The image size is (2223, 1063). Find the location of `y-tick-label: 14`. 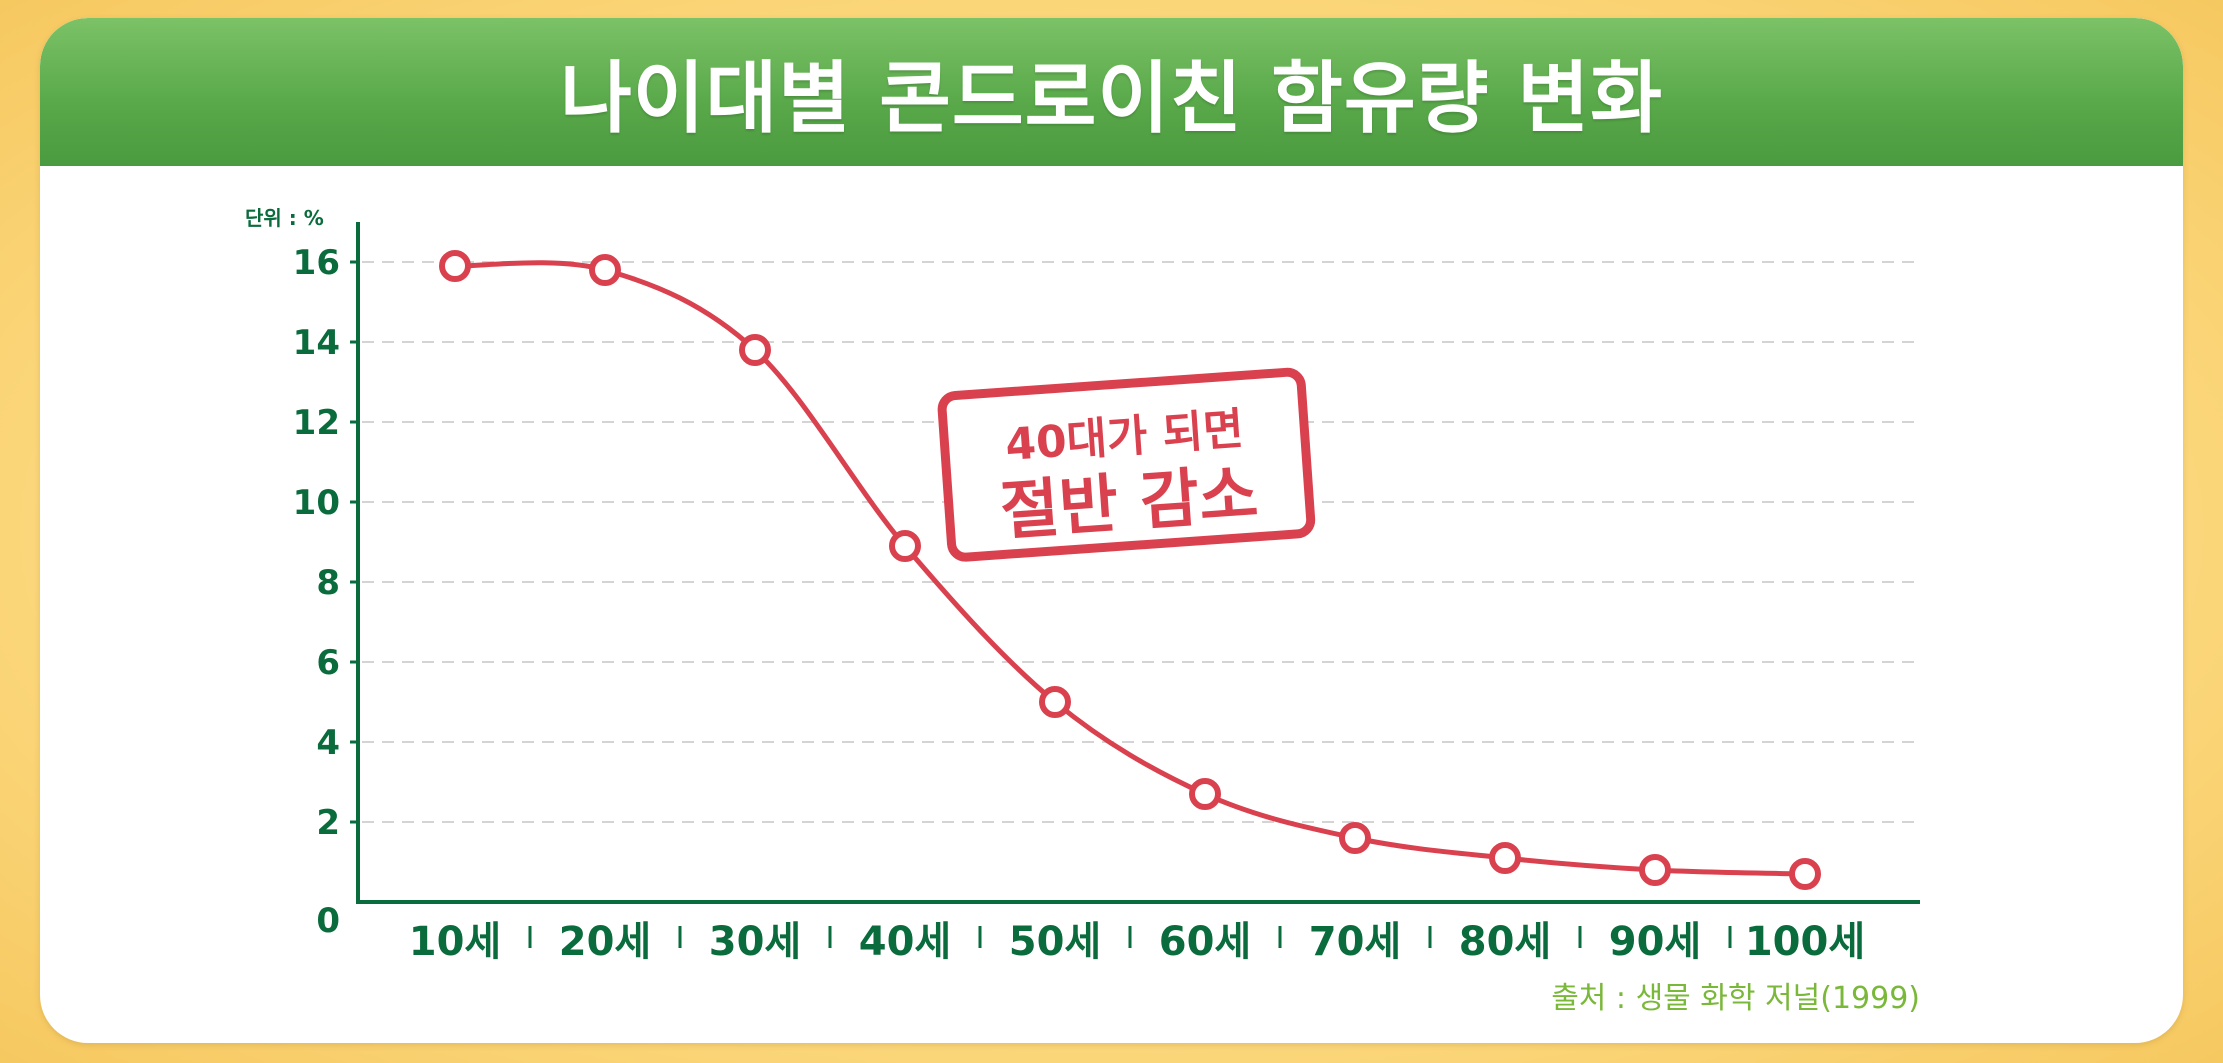

y-tick-label: 14 is located at coordinates (316, 343).